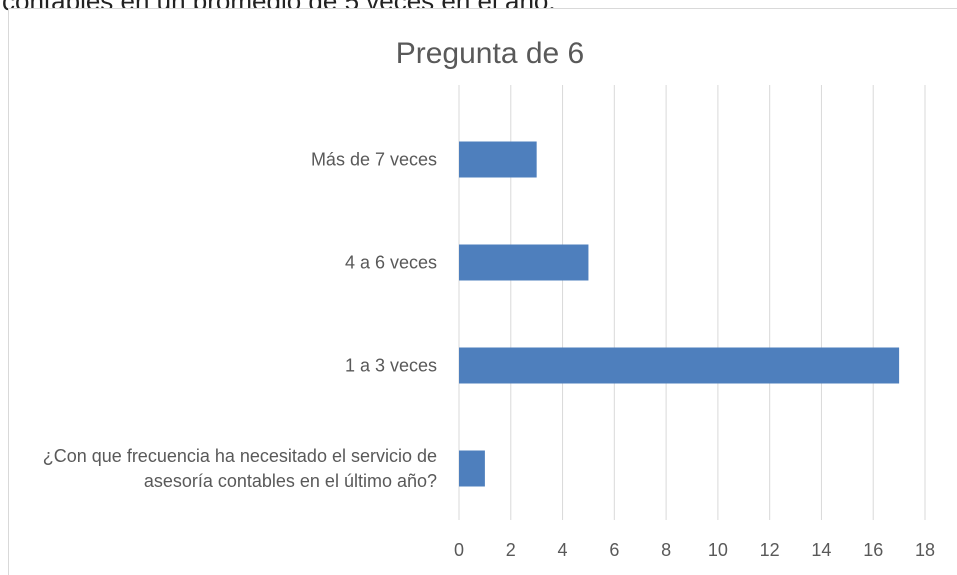  Describe the element at coordinates (873, 550) in the screenshot. I see `x-tick-label: 16` at that location.